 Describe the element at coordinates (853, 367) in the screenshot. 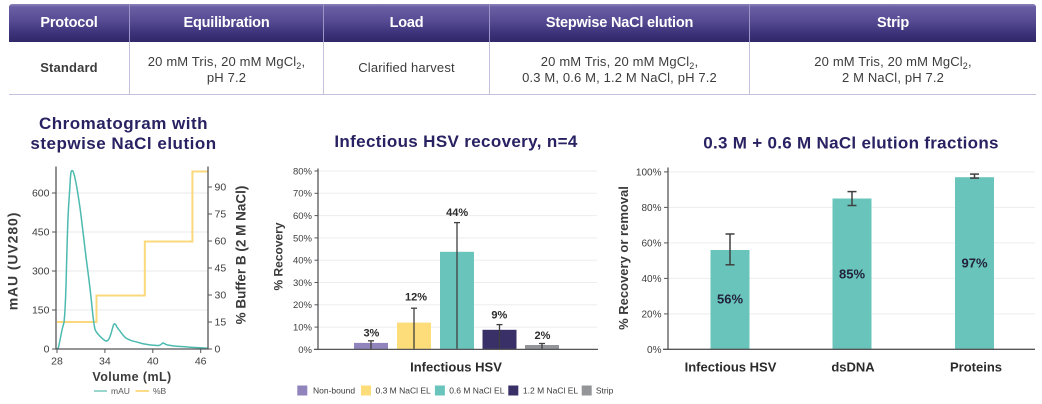

I see `svg-text: dsDNA` at that location.